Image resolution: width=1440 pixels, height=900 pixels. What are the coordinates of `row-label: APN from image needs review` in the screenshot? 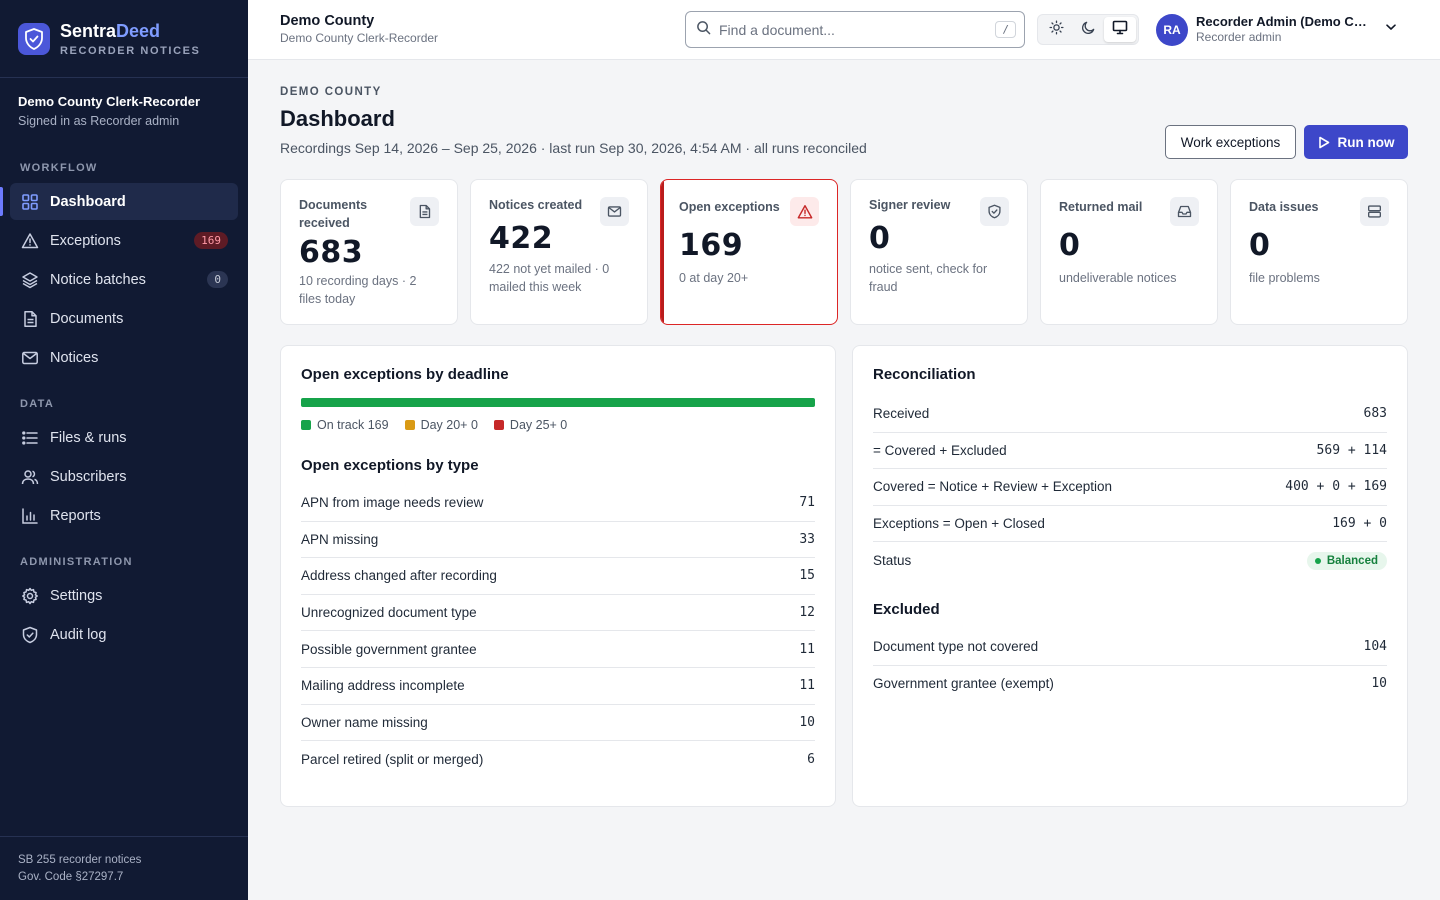 It's located at (392, 503).